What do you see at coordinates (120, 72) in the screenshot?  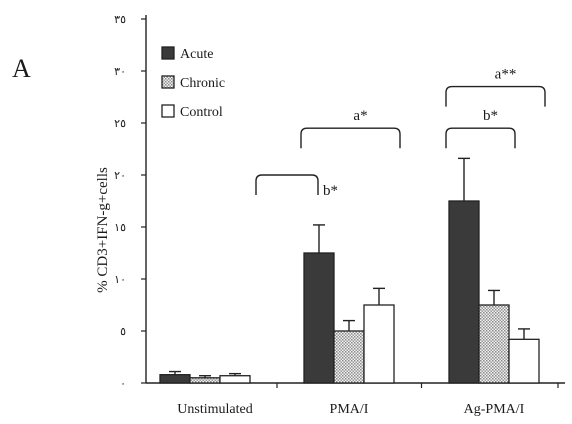 I see `y-tick-label: ٣٠` at bounding box center [120, 72].